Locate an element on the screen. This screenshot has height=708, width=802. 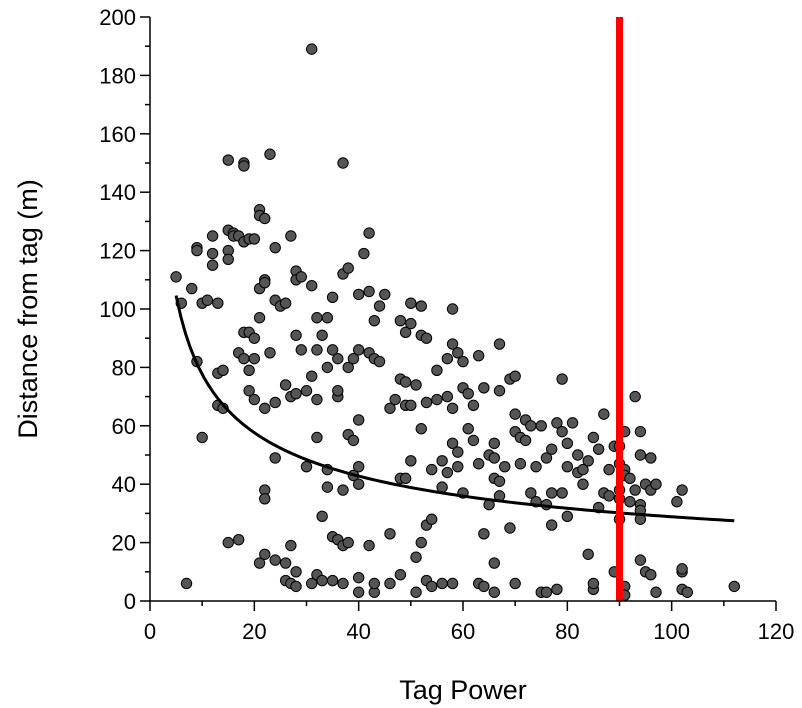
x-tick-label: 20 is located at coordinates (254, 631).